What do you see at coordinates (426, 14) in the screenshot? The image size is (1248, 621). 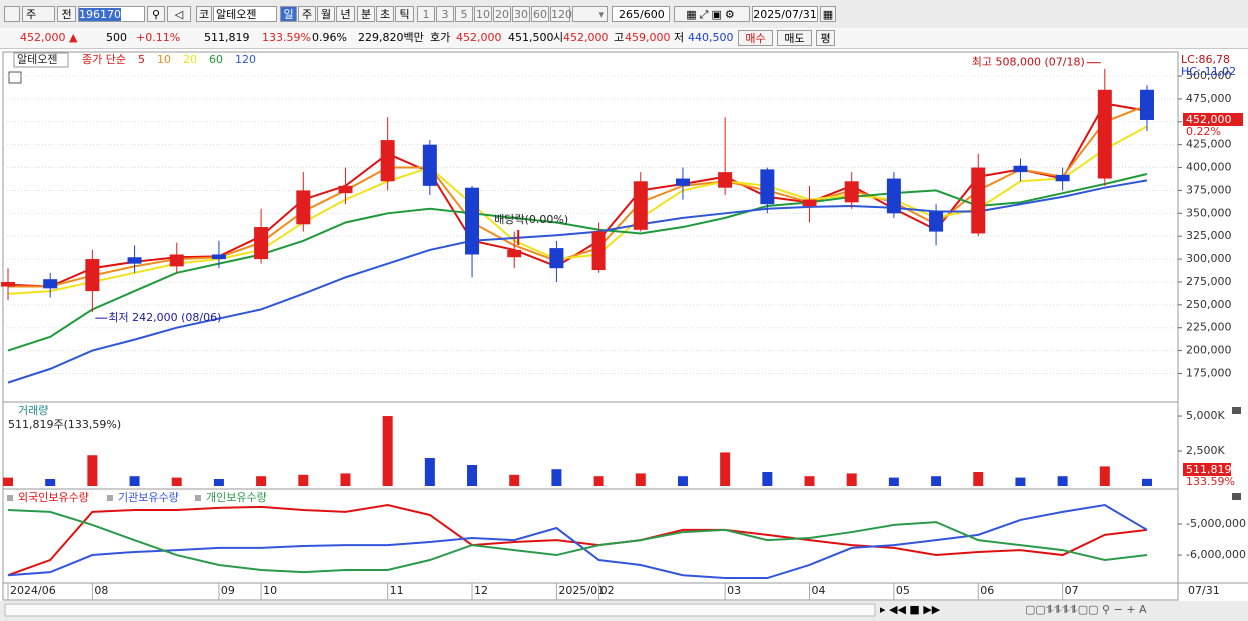 I see `interval-1: 1` at bounding box center [426, 14].